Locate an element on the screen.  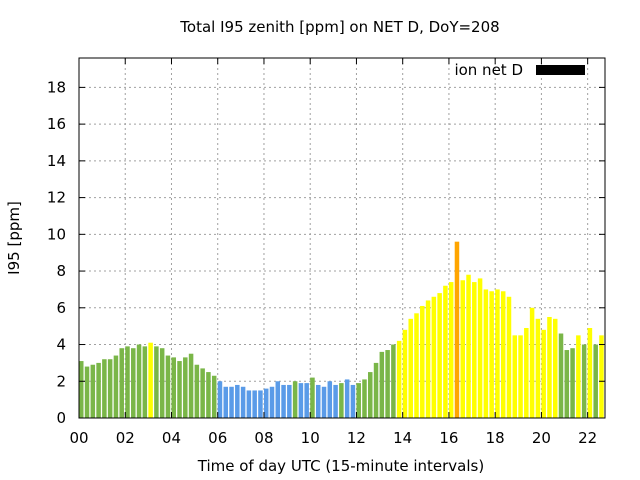
legend: ion net D is located at coordinates (519, 70).